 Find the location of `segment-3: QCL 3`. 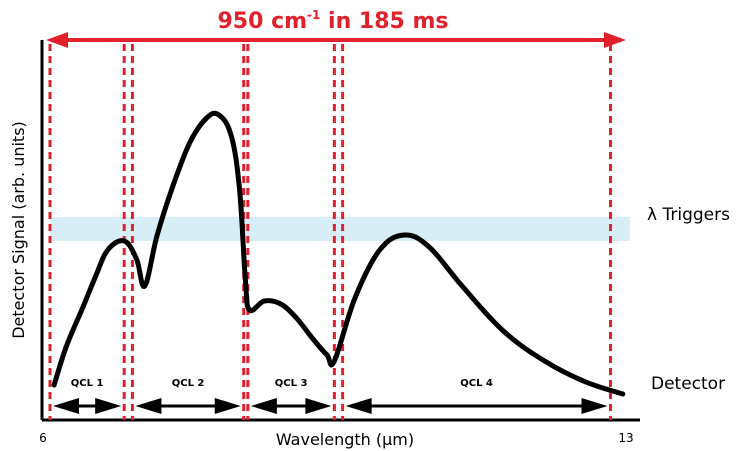

segment-3: QCL 3 is located at coordinates (291, 396).